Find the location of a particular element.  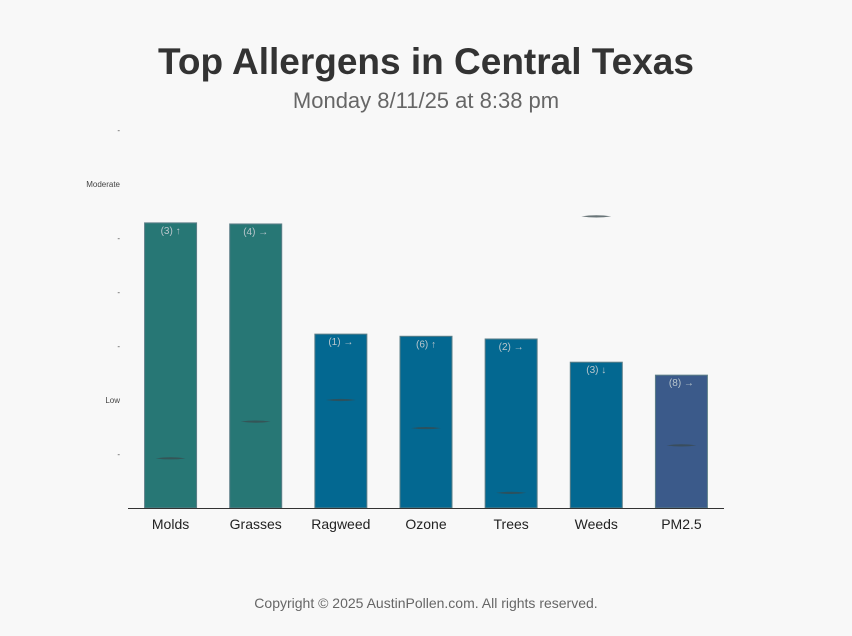

x-axis-labels: Molds Grasses Ragweed Ozone Trees Weeds PM2.5 is located at coordinates (427, 524).